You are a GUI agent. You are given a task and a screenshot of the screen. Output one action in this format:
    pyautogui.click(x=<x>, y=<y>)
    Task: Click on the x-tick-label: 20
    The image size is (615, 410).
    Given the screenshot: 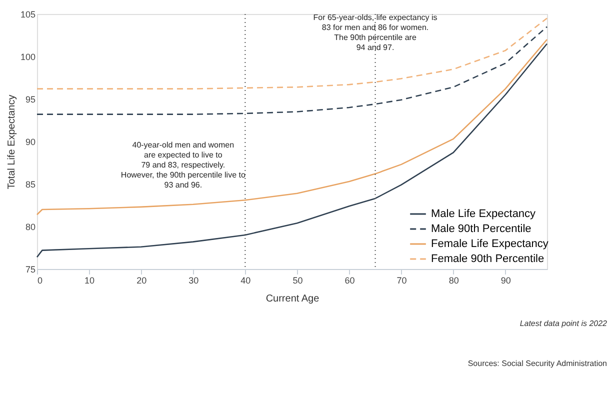 What is the action you would take?
    pyautogui.click(x=141, y=281)
    